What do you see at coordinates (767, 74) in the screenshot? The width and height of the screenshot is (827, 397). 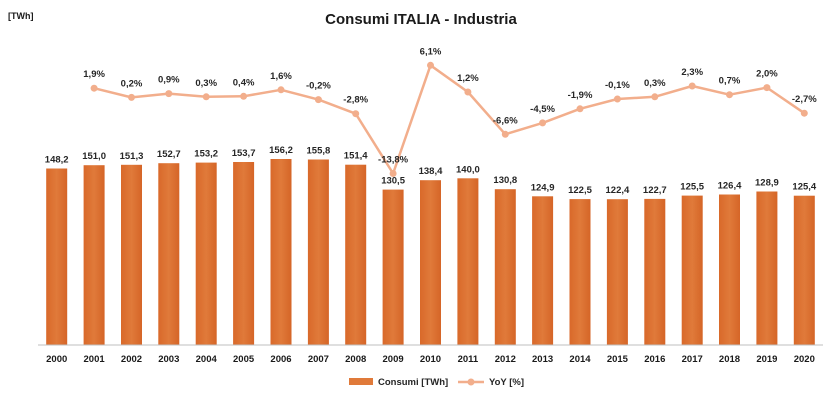 I see `yoy-label-2019: 2,0%` at bounding box center [767, 74].